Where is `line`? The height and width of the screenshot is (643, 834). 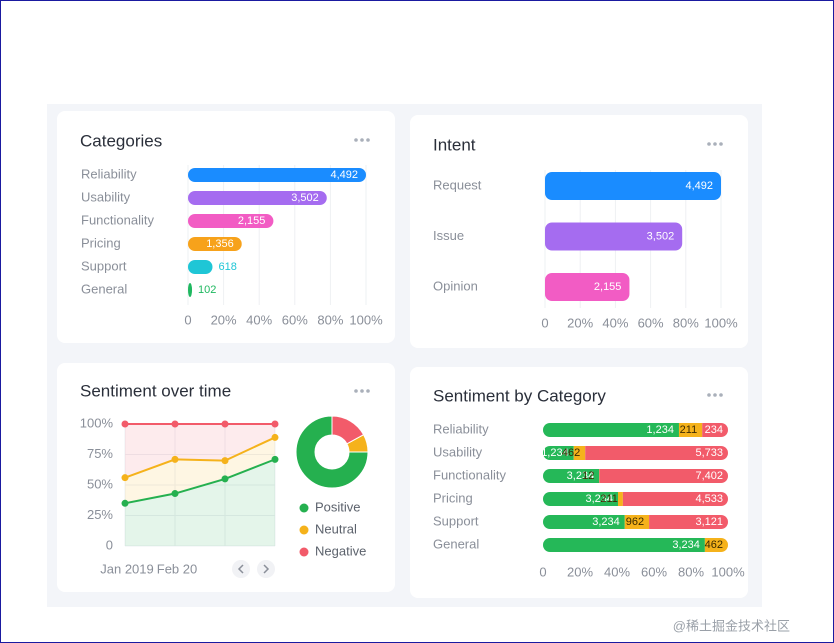 line is located at coordinates (200, 457).